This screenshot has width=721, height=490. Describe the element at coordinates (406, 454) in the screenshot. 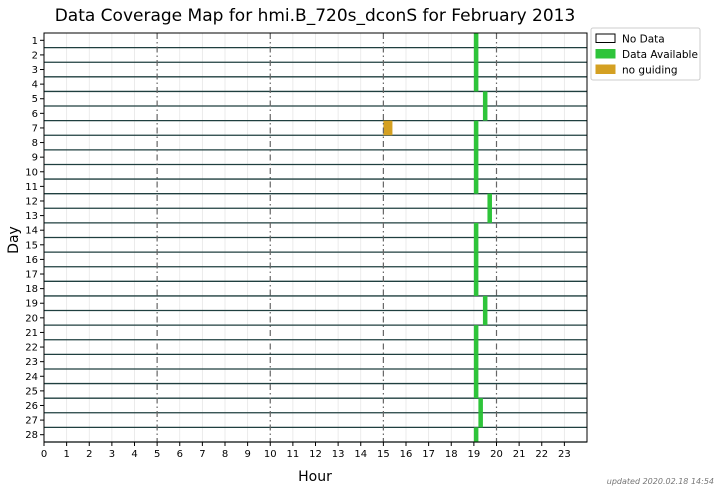

I see `x-tick-label-16: 16` at that location.